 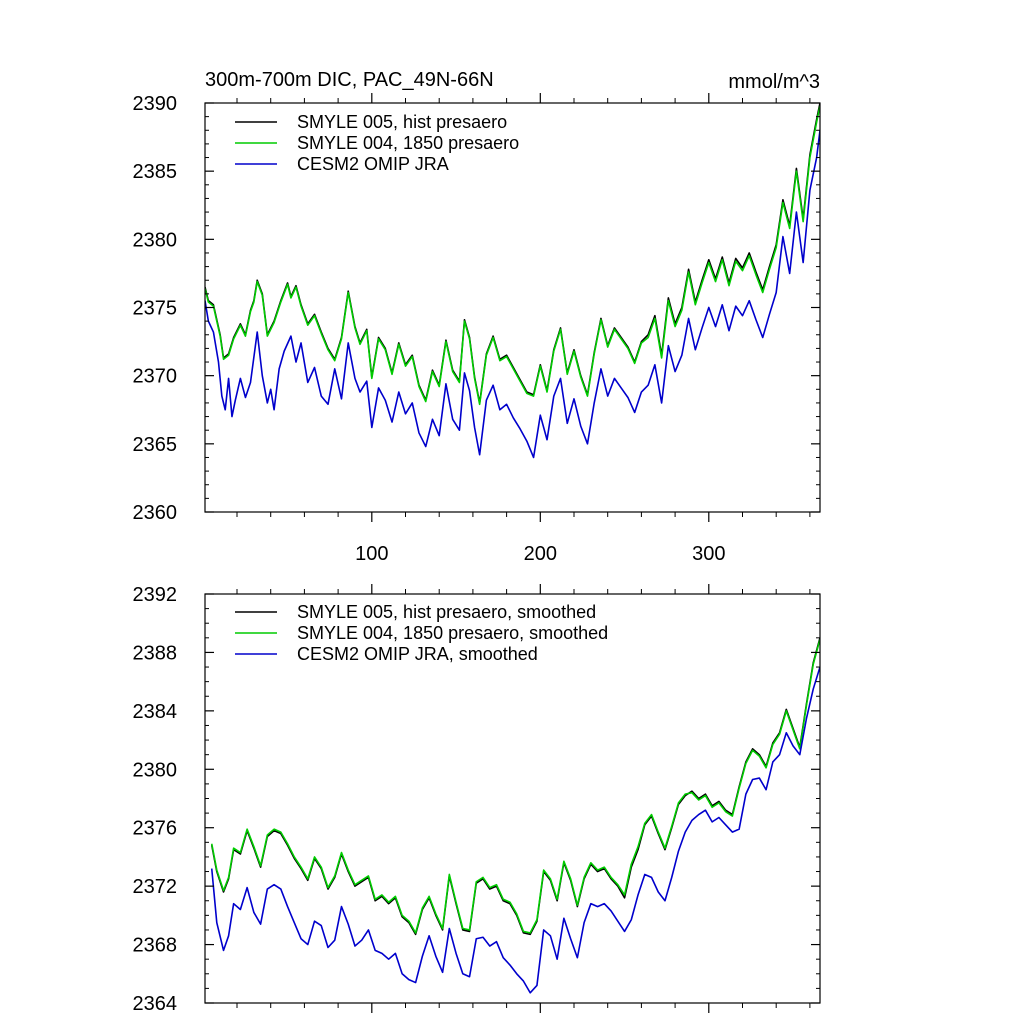 What do you see at coordinates (155, 653) in the screenshot?
I see `y-tick-label: 2388` at bounding box center [155, 653].